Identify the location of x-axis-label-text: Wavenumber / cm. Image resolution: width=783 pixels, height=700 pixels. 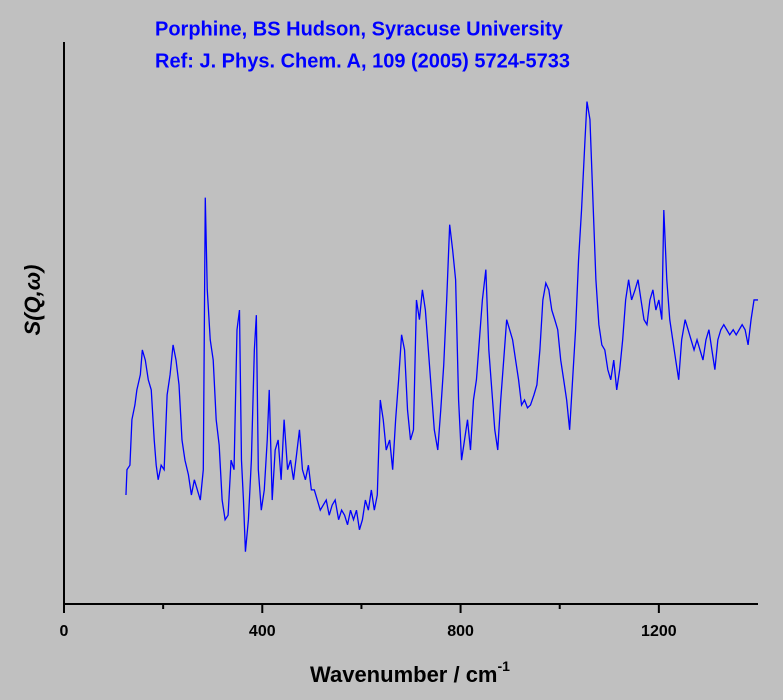
(403, 674).